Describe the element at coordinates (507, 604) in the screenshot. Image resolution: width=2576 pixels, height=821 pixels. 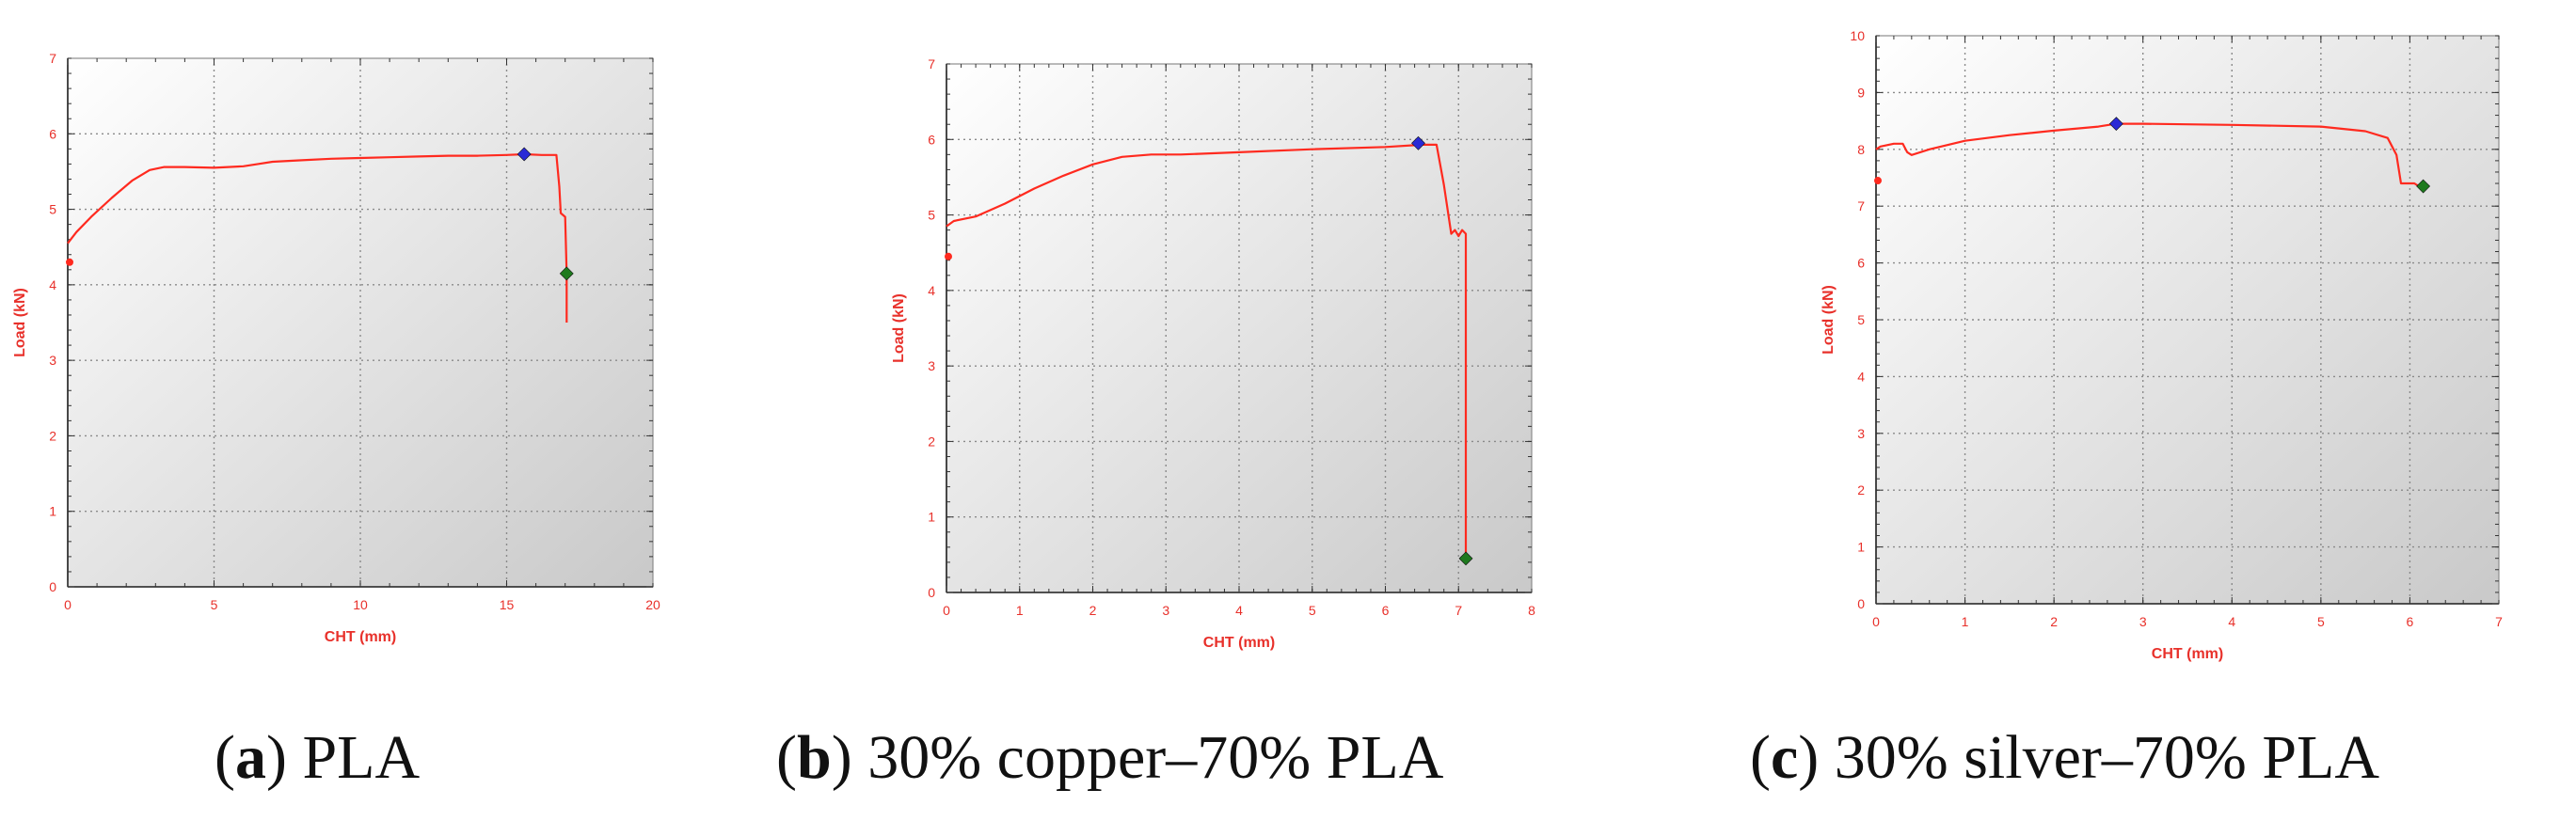
I see `x-tick-label: 15` at that location.